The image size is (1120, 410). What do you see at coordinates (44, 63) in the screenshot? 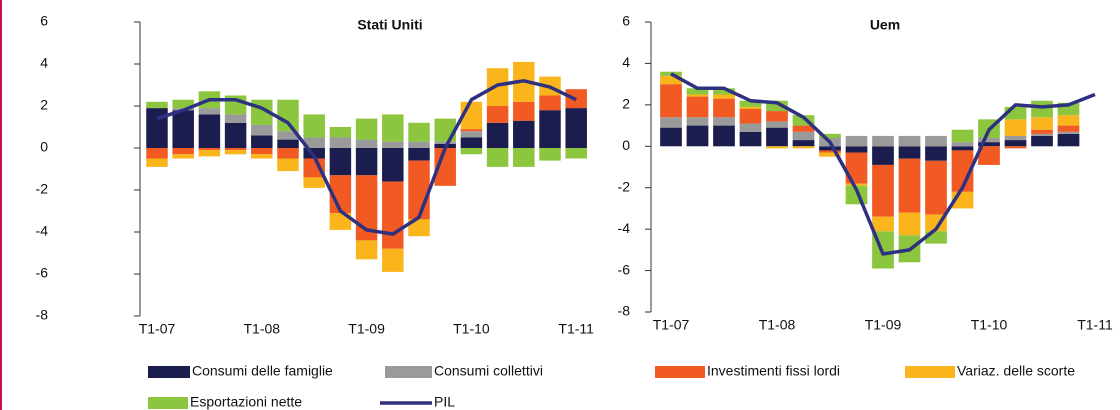
I see `y-tick-label: 4` at bounding box center [44, 63].